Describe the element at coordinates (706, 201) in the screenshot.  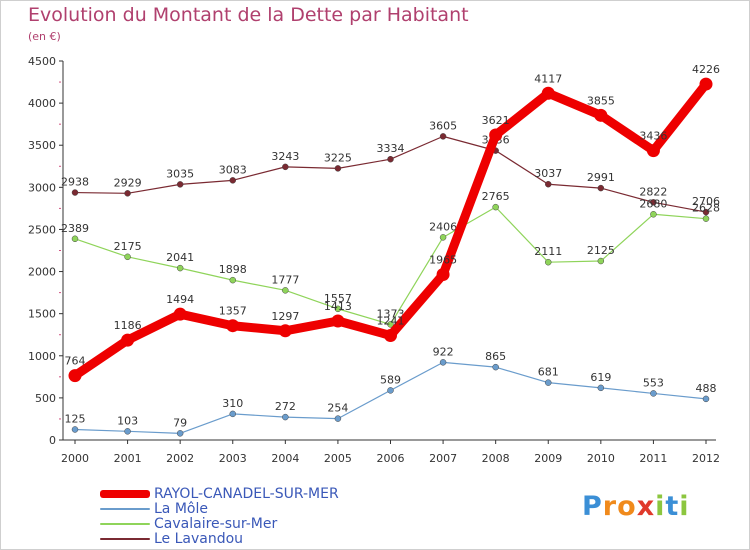
I see `data-label: 2706` at that location.